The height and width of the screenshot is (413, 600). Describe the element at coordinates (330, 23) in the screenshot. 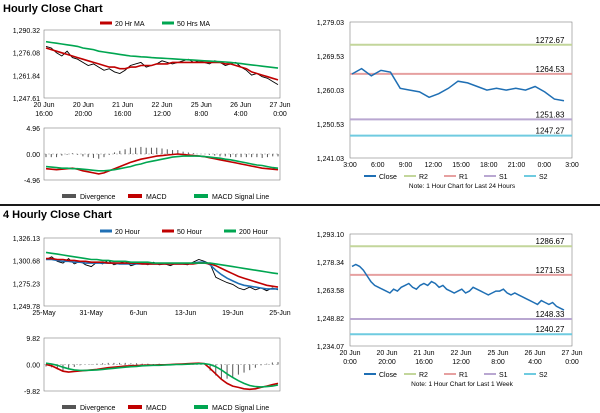

I see `y-tick-label: 1,279.03` at that location.